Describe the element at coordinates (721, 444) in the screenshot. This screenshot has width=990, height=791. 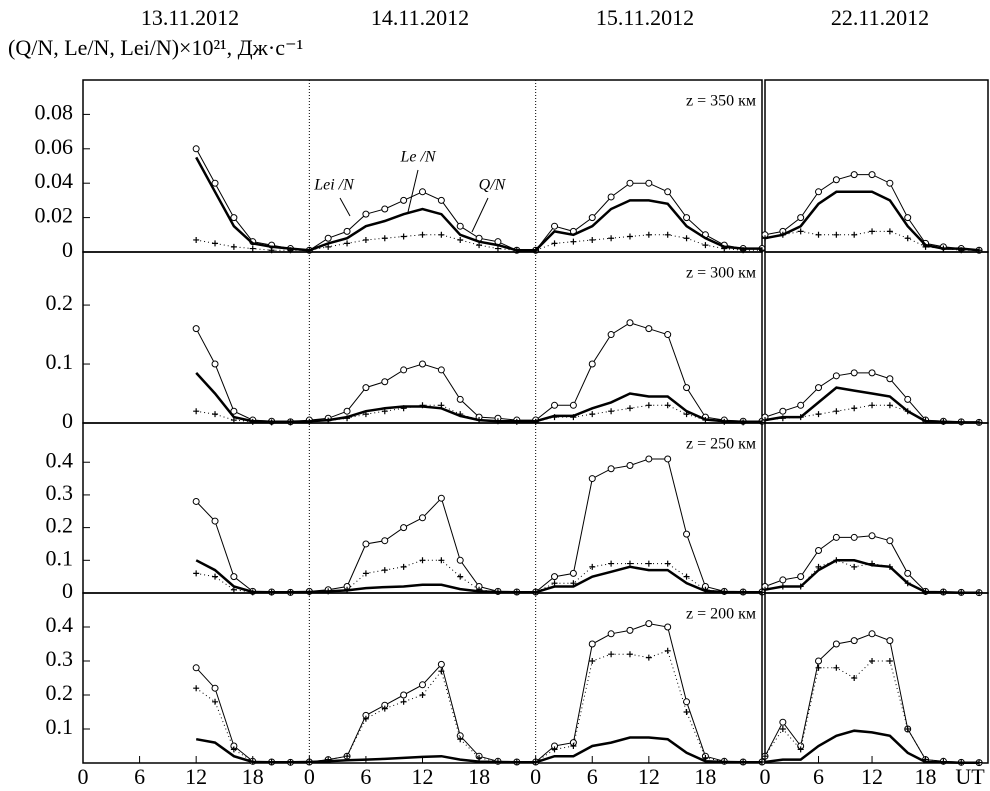
I see `annotation: z = 250 км` at that location.